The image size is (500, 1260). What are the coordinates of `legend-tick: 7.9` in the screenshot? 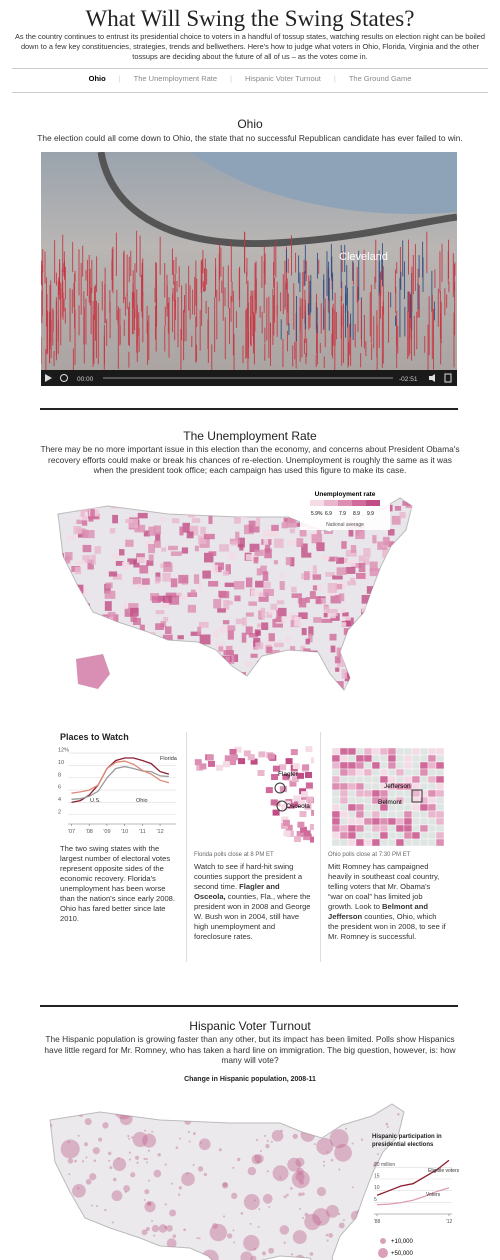 It's located at (342, 514).